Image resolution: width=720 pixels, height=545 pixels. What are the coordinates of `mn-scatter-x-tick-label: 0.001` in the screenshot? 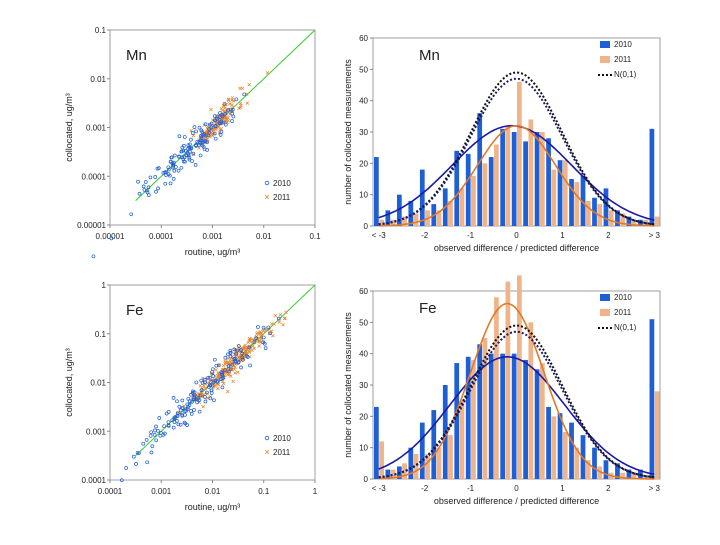 It's located at (212, 236).